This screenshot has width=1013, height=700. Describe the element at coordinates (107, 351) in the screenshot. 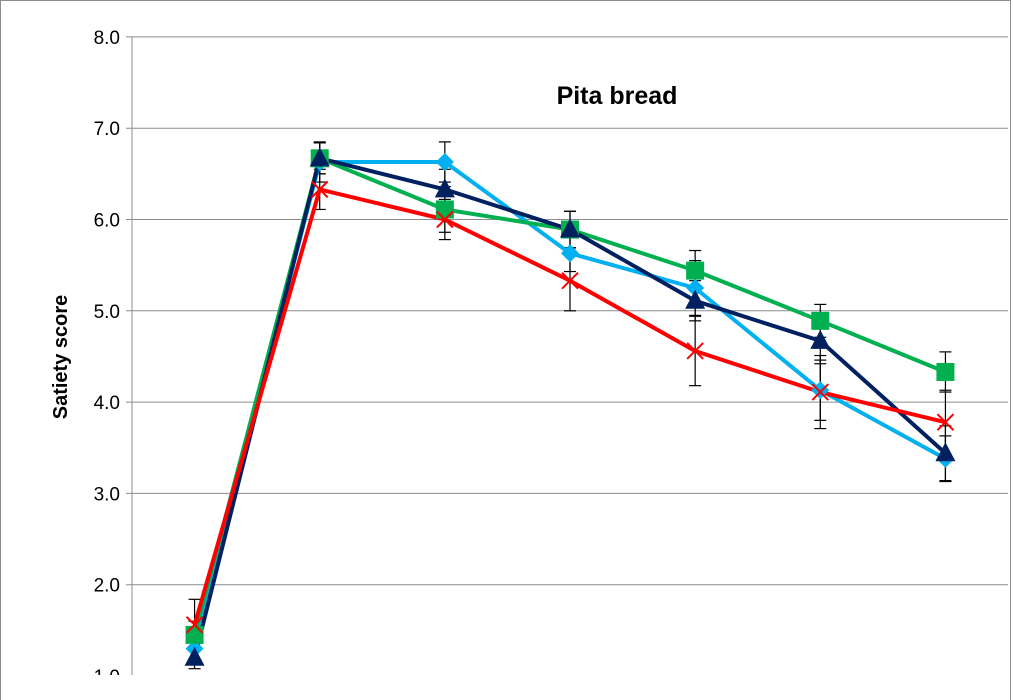

I see `y-tick-labels: 1.0 2.0 3.0 4.0 5.0 6.0 7.0 8.0` at that location.